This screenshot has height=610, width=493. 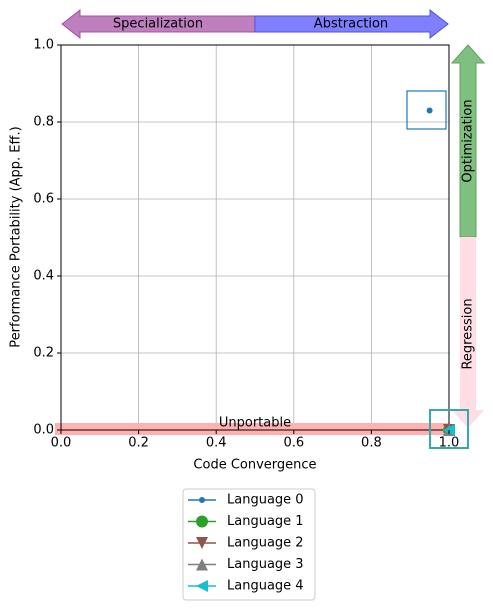 I want to click on annotation: Specialization, so click(x=158, y=24).